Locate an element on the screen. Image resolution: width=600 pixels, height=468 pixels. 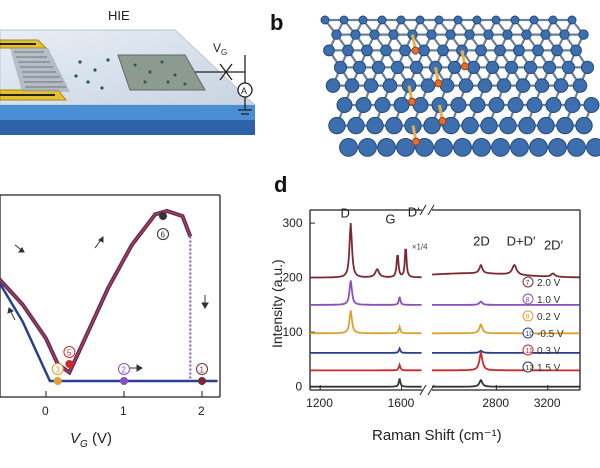
panel-d-ylabel: Intensity (a.u.) is located at coordinates (277, 303).